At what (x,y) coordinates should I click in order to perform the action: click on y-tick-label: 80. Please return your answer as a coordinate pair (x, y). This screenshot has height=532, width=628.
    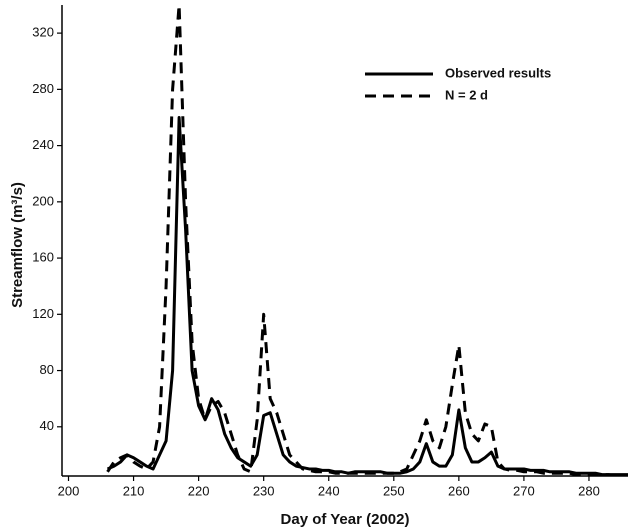
    Looking at the image, I should click on (47, 369).